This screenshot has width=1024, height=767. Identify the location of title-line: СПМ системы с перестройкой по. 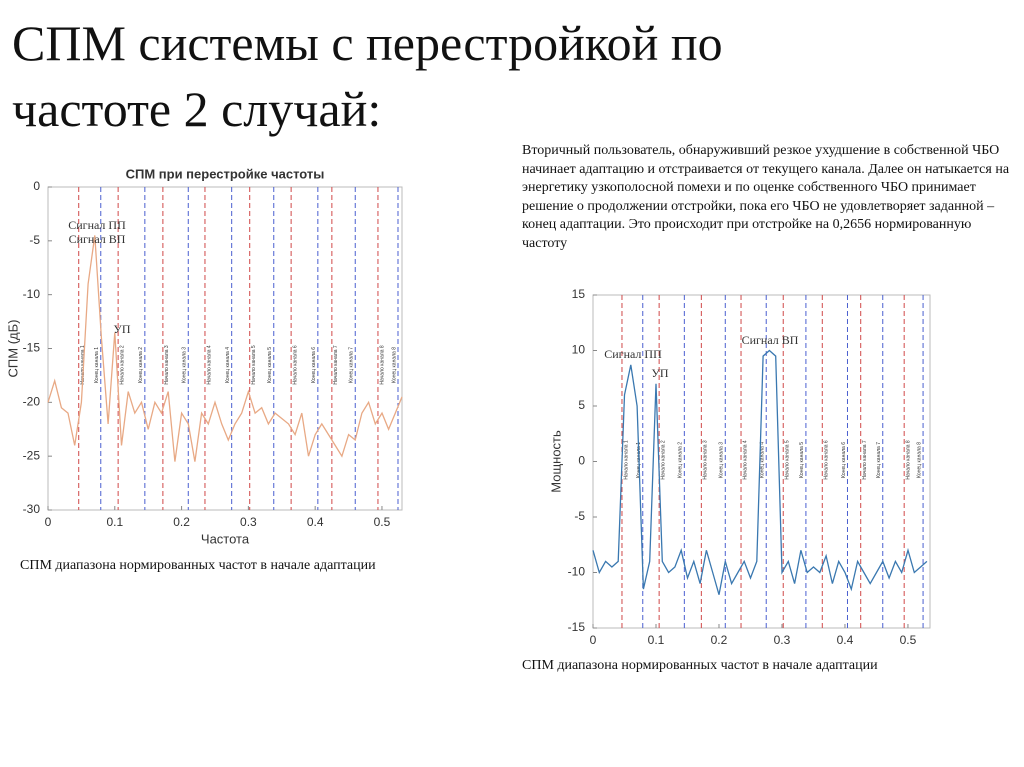
(367, 43).